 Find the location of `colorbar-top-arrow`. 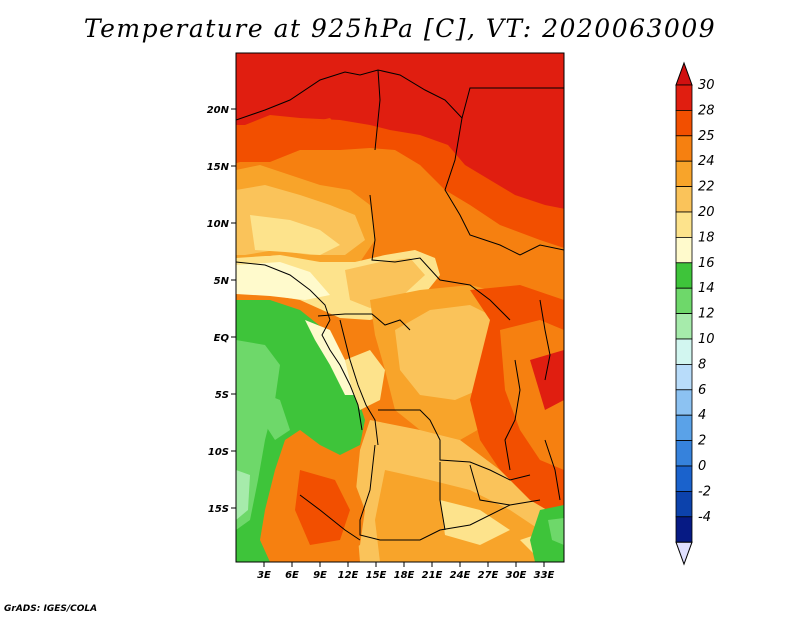

colorbar-top-arrow is located at coordinates (684, 73).